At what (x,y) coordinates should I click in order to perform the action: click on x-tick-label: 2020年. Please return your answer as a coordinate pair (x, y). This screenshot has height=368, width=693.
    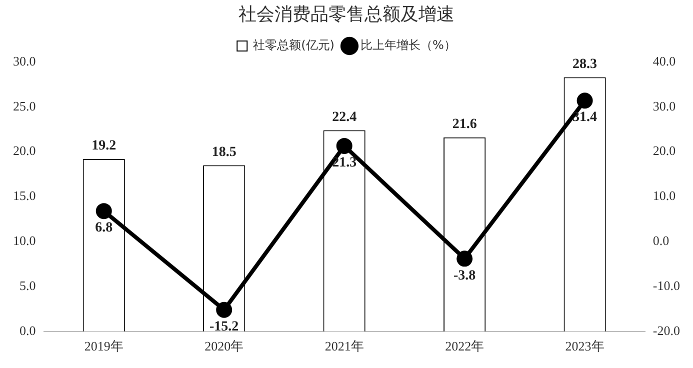
    Looking at the image, I should click on (224, 346).